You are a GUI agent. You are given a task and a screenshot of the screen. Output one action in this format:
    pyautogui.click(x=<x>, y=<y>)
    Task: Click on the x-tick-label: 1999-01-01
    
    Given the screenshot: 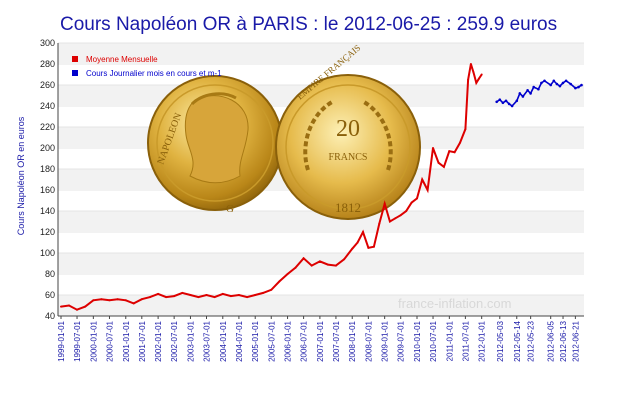 What is the action you would take?
    pyautogui.click(x=61, y=340)
    